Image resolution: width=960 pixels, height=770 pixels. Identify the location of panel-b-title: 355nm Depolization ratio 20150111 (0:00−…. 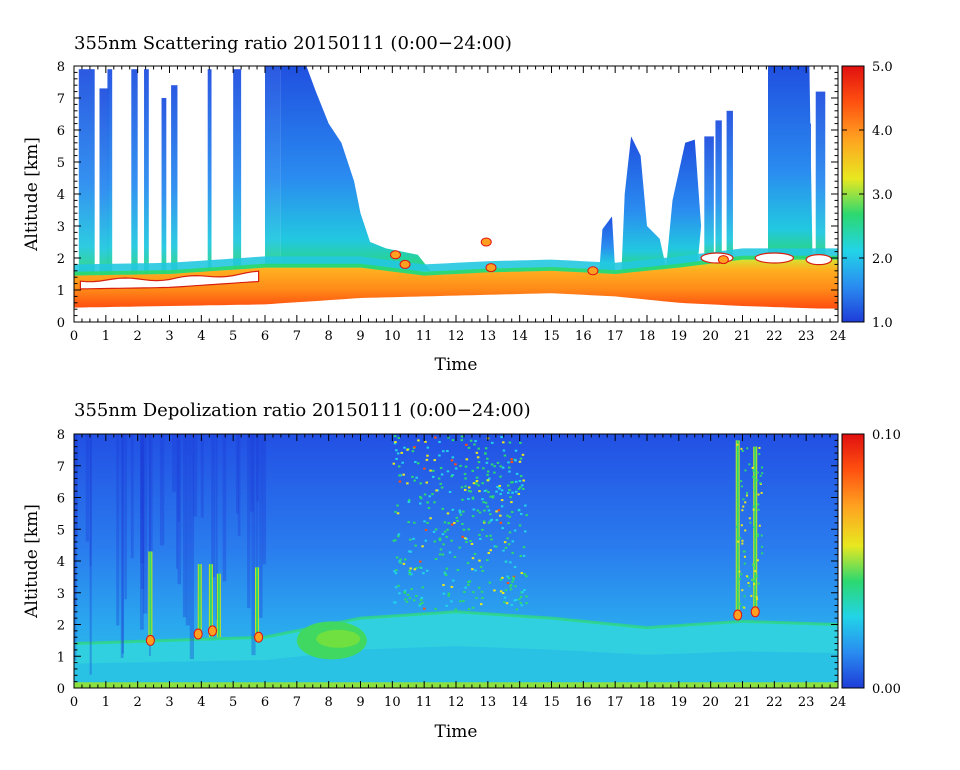
(302, 410).